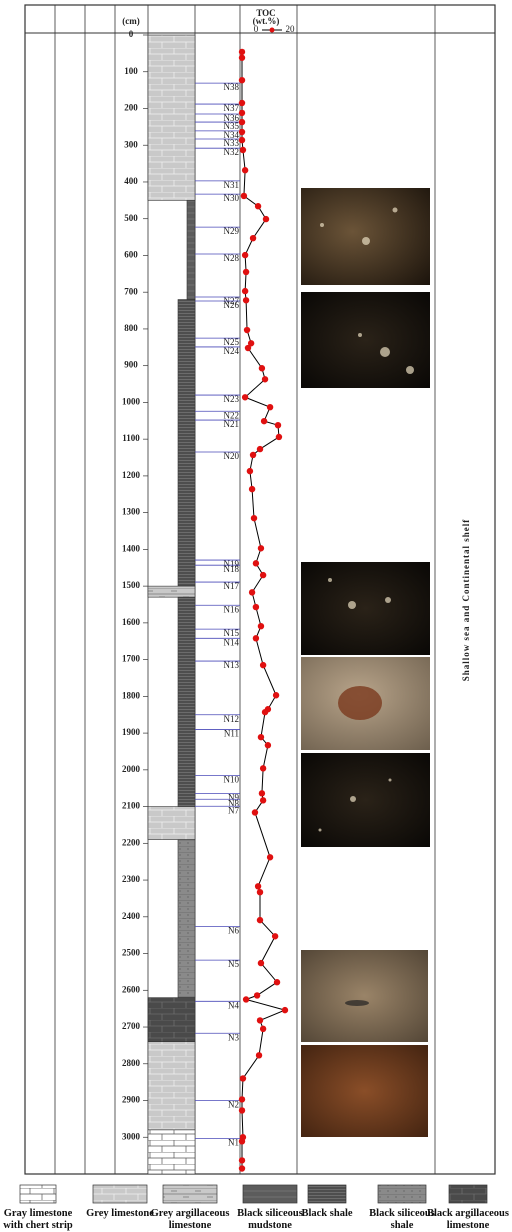  Describe the element at coordinates (232, 569) in the screenshot. I see `sample-label: N18` at that location.